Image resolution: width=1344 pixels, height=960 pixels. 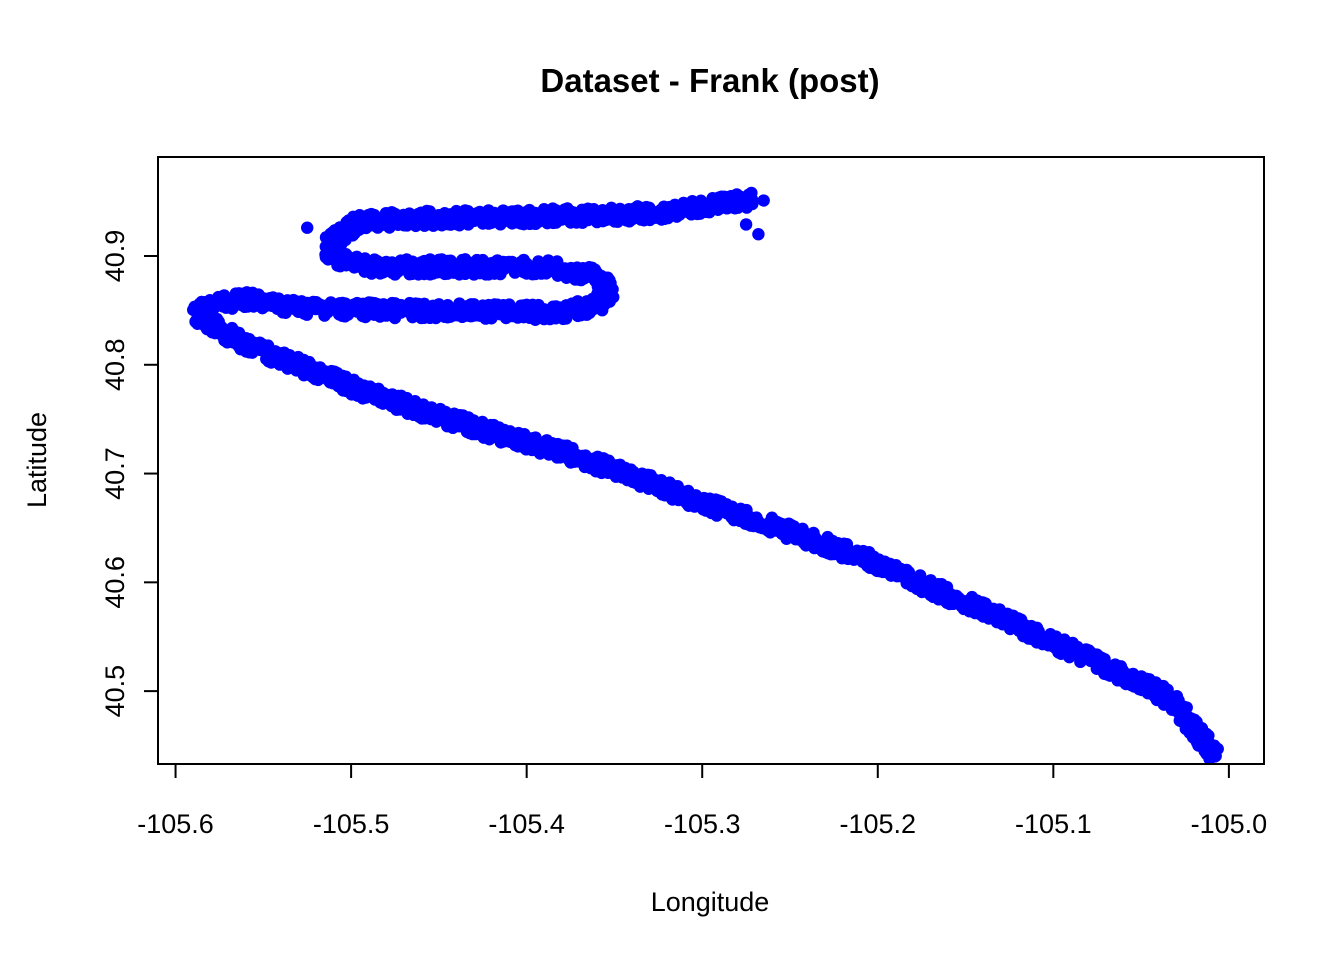 What do you see at coordinates (1053, 824) in the screenshot?
I see `x-tick-label: -105.1` at bounding box center [1053, 824].